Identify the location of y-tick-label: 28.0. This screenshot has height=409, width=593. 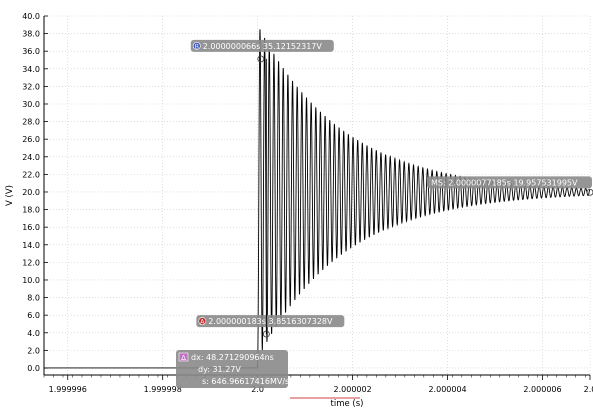
(31, 122).